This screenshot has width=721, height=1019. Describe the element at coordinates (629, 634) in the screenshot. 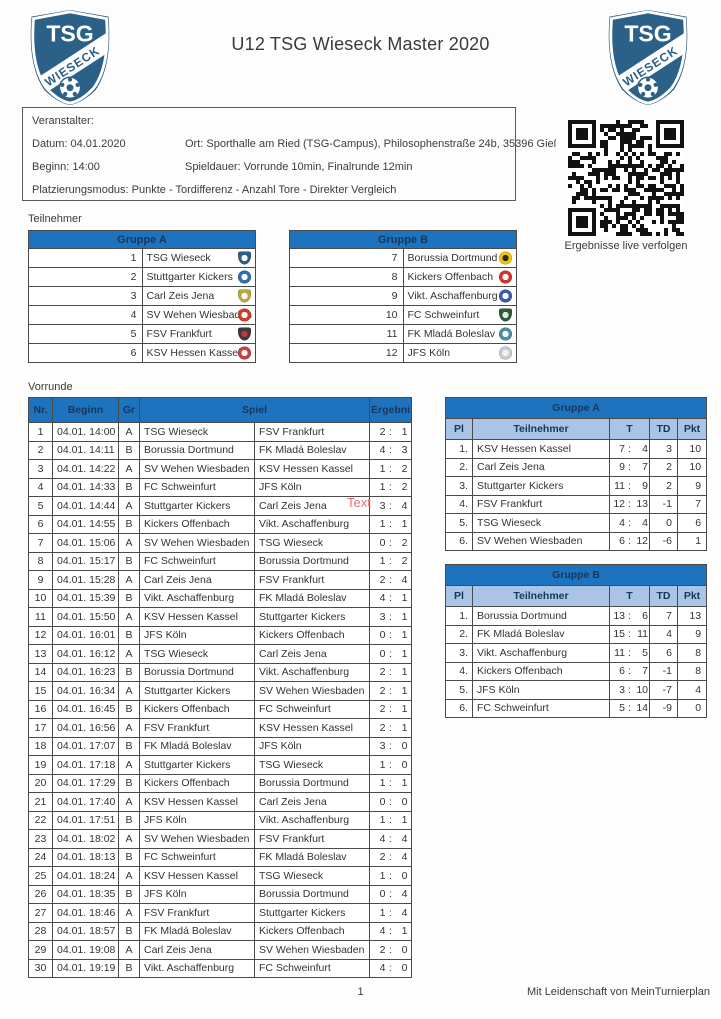

I see `goals: 15:11` at that location.